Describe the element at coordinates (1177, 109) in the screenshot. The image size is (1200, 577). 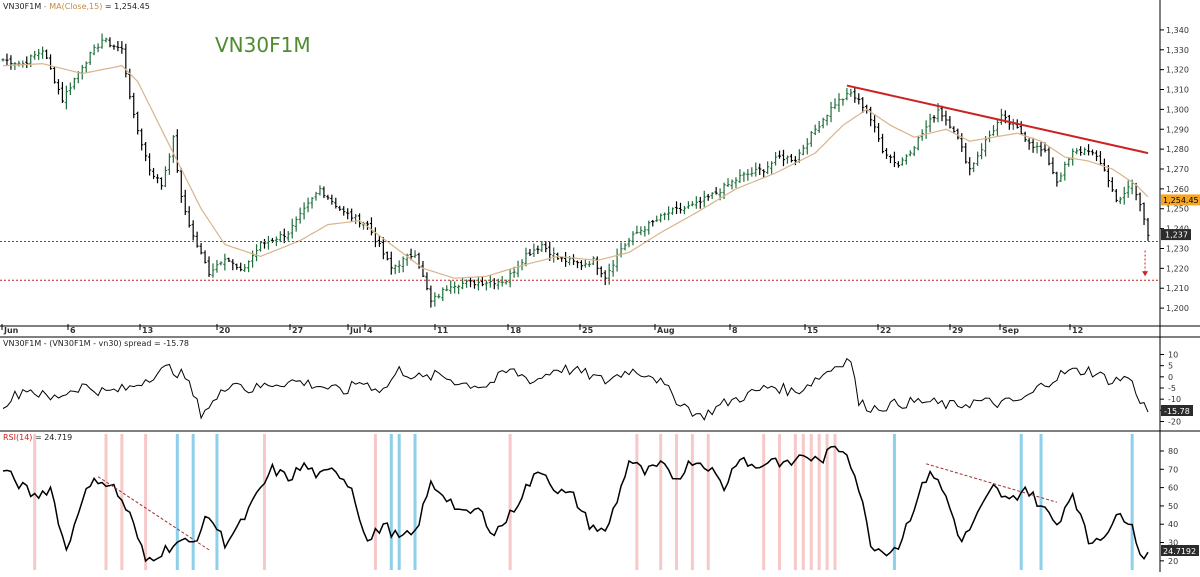
I see `price-y-tick-label: 1,300` at that location.